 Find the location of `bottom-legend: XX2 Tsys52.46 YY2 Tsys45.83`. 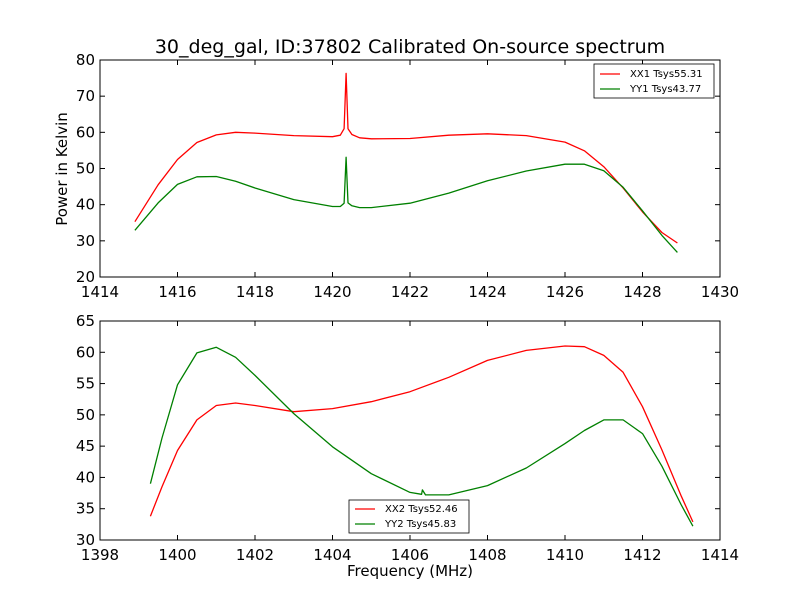

bottom-legend: XX2 Tsys52.46 YY2 Tsys45.83 is located at coordinates (409, 516).